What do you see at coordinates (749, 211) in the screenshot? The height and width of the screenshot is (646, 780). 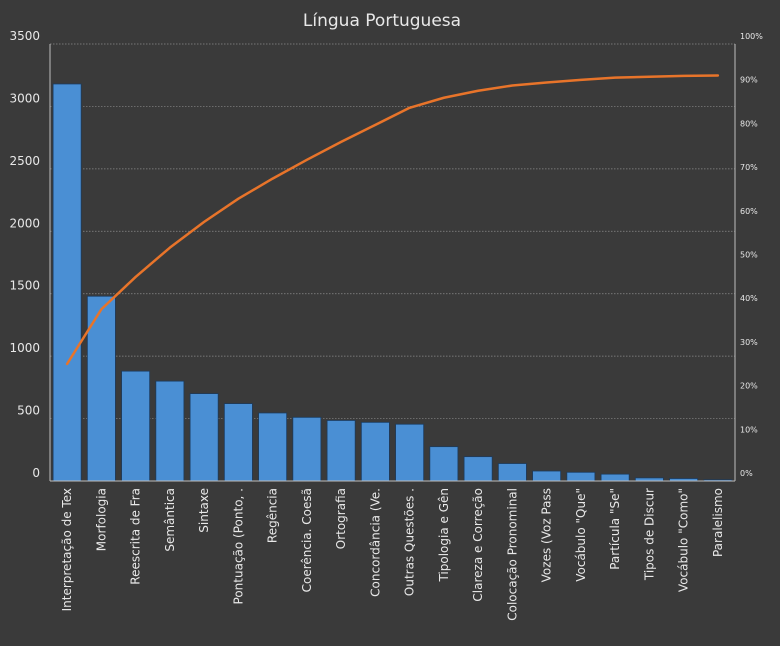 I see `y2-tick-label: 60%` at bounding box center [749, 211].